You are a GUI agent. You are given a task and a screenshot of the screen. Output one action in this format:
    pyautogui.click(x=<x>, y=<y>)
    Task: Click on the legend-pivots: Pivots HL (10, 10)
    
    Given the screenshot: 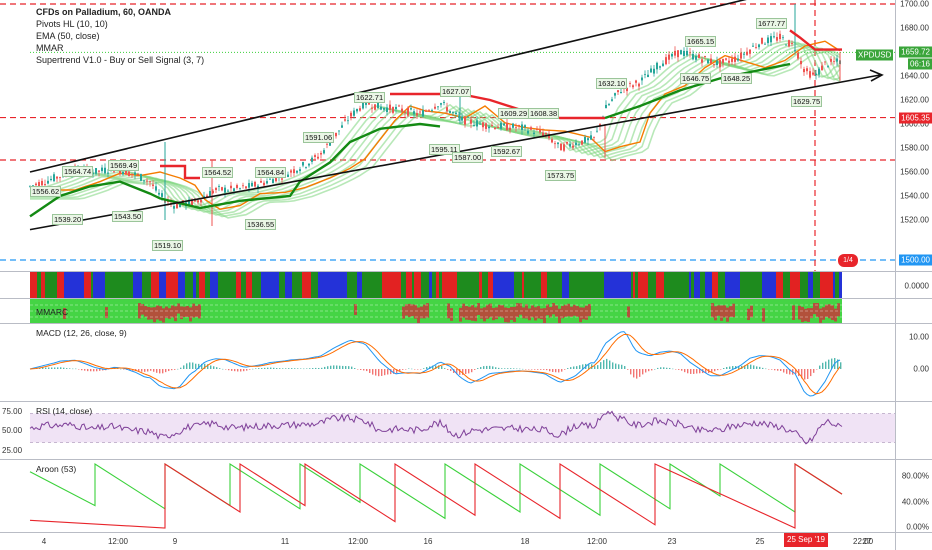 What is the action you would take?
    pyautogui.click(x=72, y=24)
    